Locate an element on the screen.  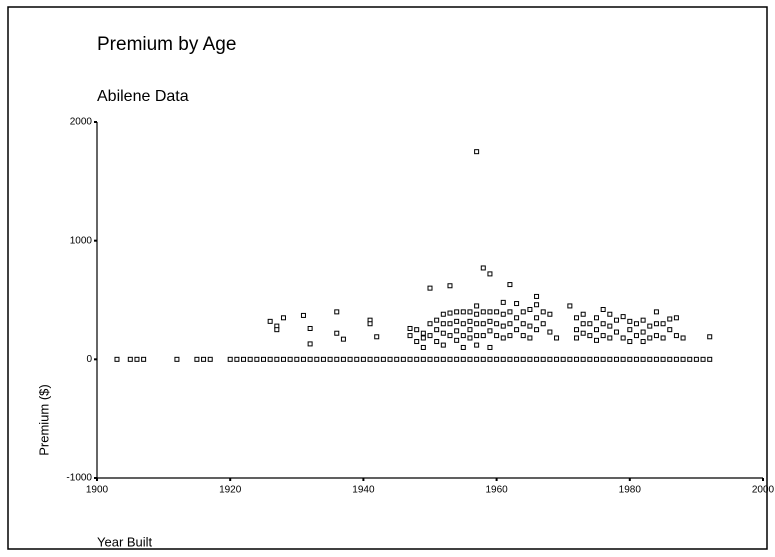
x-tick-label: 1900 is located at coordinates (97, 490).